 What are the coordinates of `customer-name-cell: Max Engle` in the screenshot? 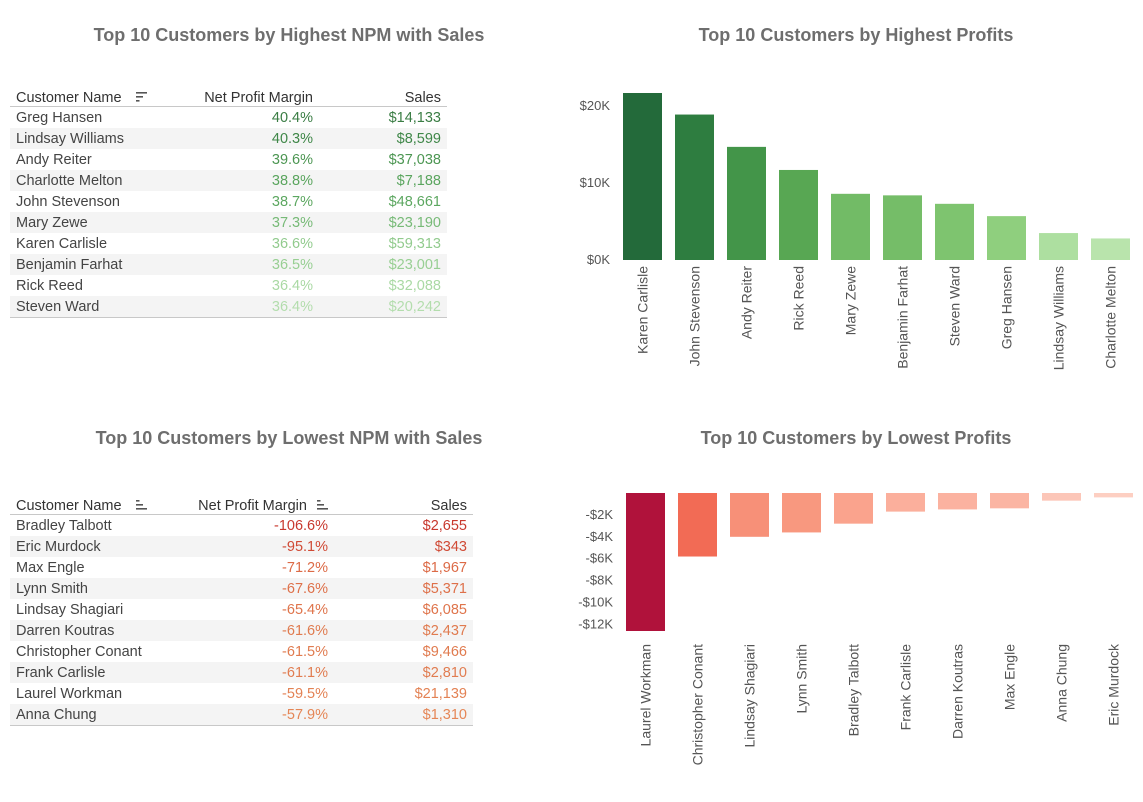 It's located at (50, 567).